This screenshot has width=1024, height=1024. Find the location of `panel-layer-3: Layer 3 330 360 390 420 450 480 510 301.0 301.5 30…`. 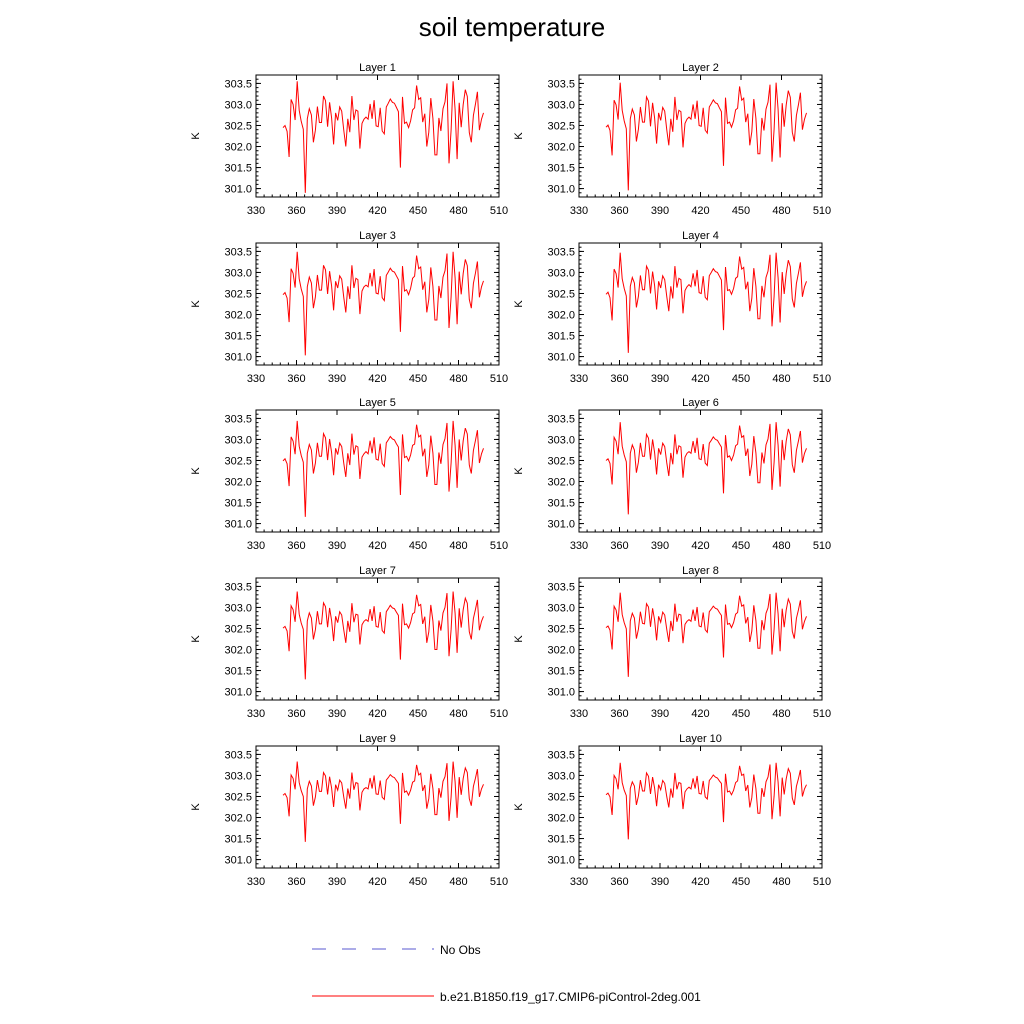

panel-layer-3: Layer 3 330 360 390 420 450 480 510 301.0 301.5 30… is located at coordinates (349, 307).